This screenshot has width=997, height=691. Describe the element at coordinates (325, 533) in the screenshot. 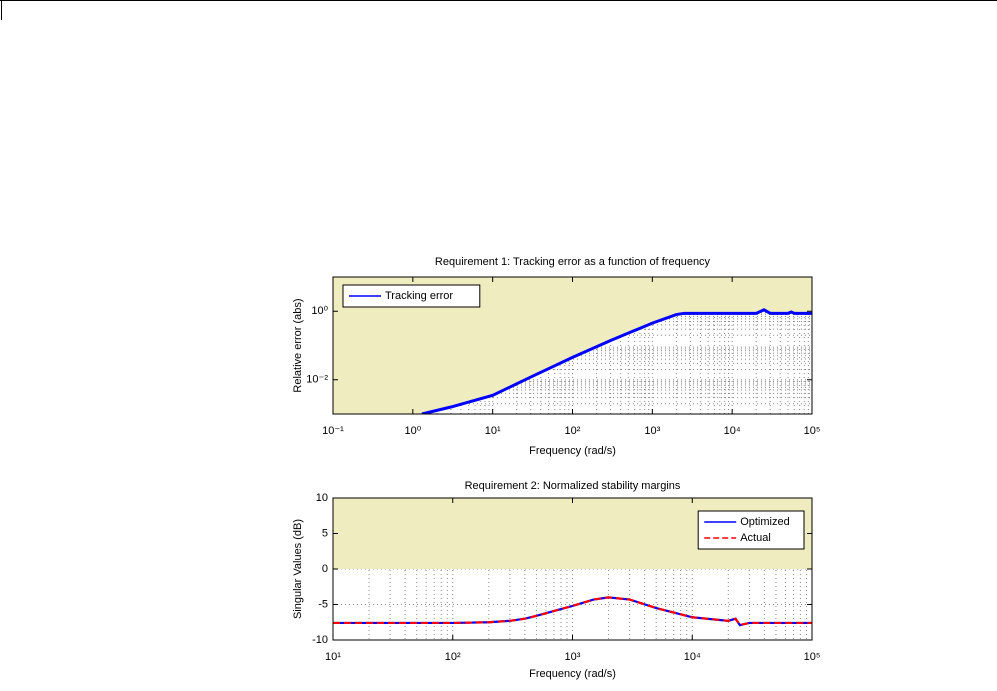

I see `y-tick-label: 5` at that location.